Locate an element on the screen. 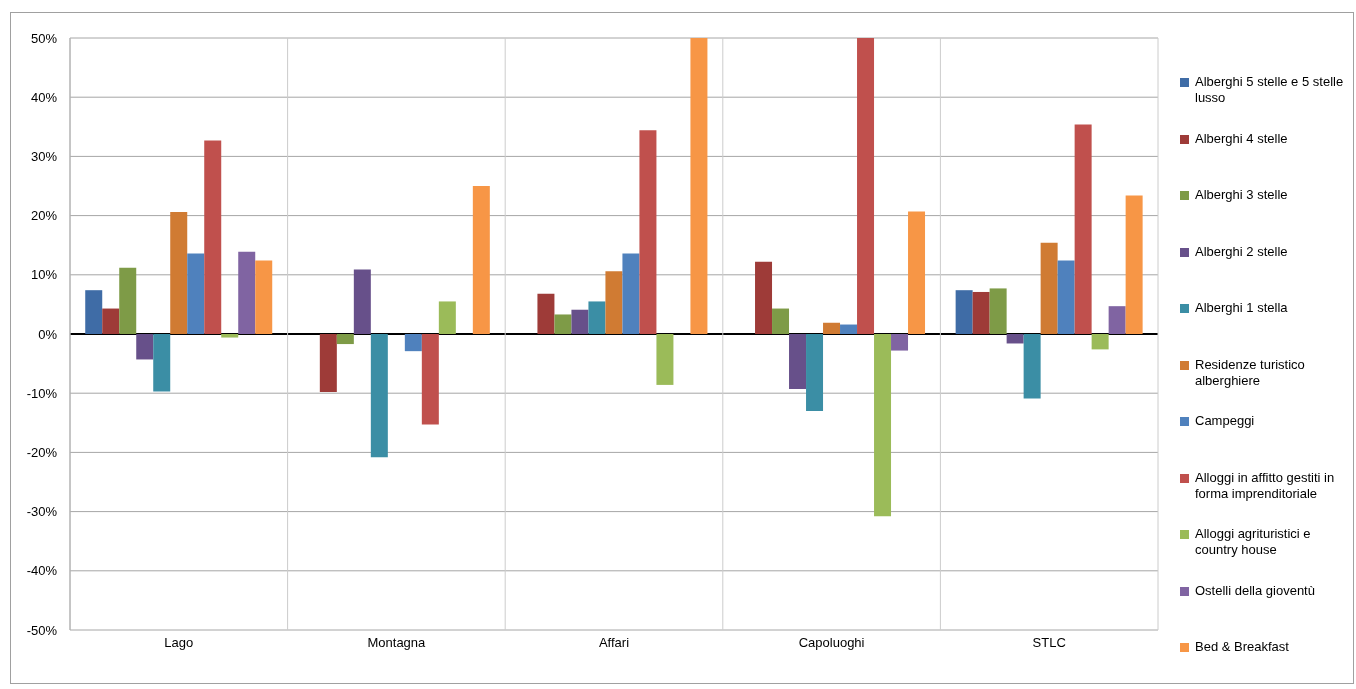 This screenshot has width=1356, height=689. y-tick-label: 0% is located at coordinates (48, 334).